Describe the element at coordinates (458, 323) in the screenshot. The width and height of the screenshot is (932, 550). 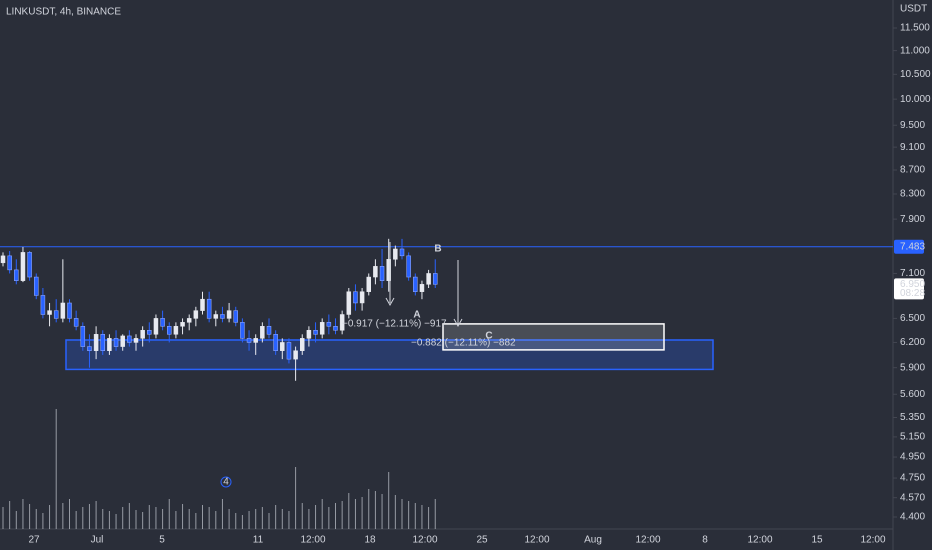
I see `arrow-head` at that location.